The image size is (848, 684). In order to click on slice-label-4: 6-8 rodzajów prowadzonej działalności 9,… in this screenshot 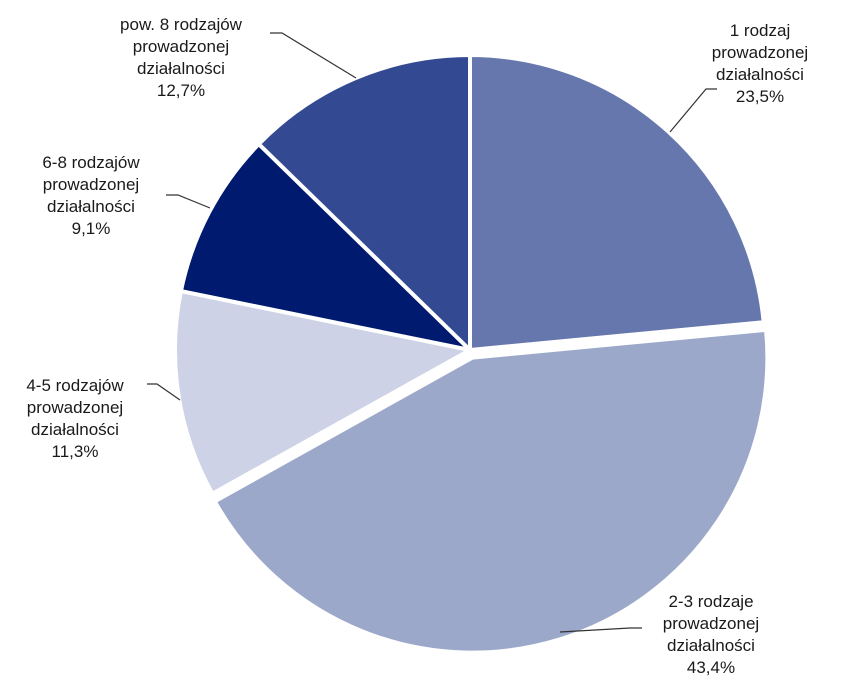, I will do `click(91, 195)`.